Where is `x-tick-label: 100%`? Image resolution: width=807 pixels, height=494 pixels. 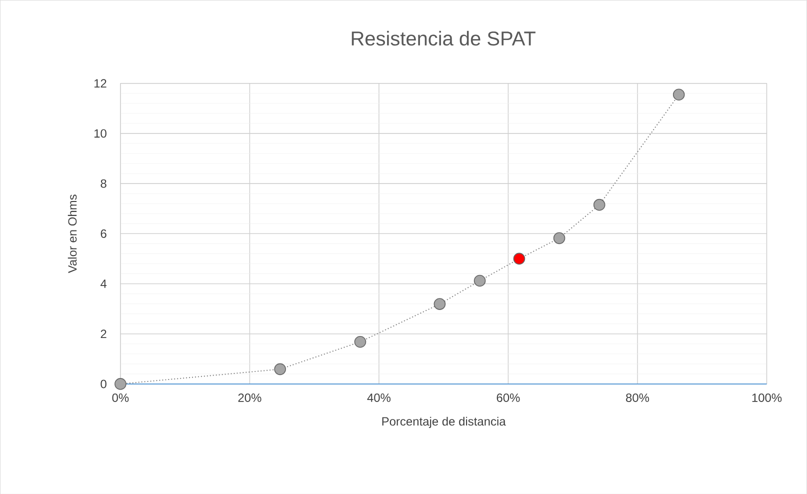 x-tick-label: 100% is located at coordinates (767, 397).